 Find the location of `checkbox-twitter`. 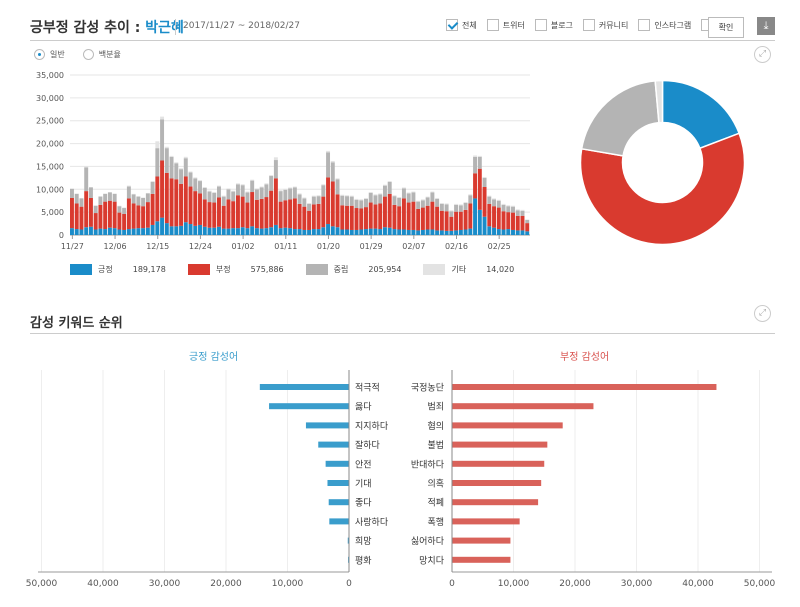

checkbox-twitter is located at coordinates (492, 25).